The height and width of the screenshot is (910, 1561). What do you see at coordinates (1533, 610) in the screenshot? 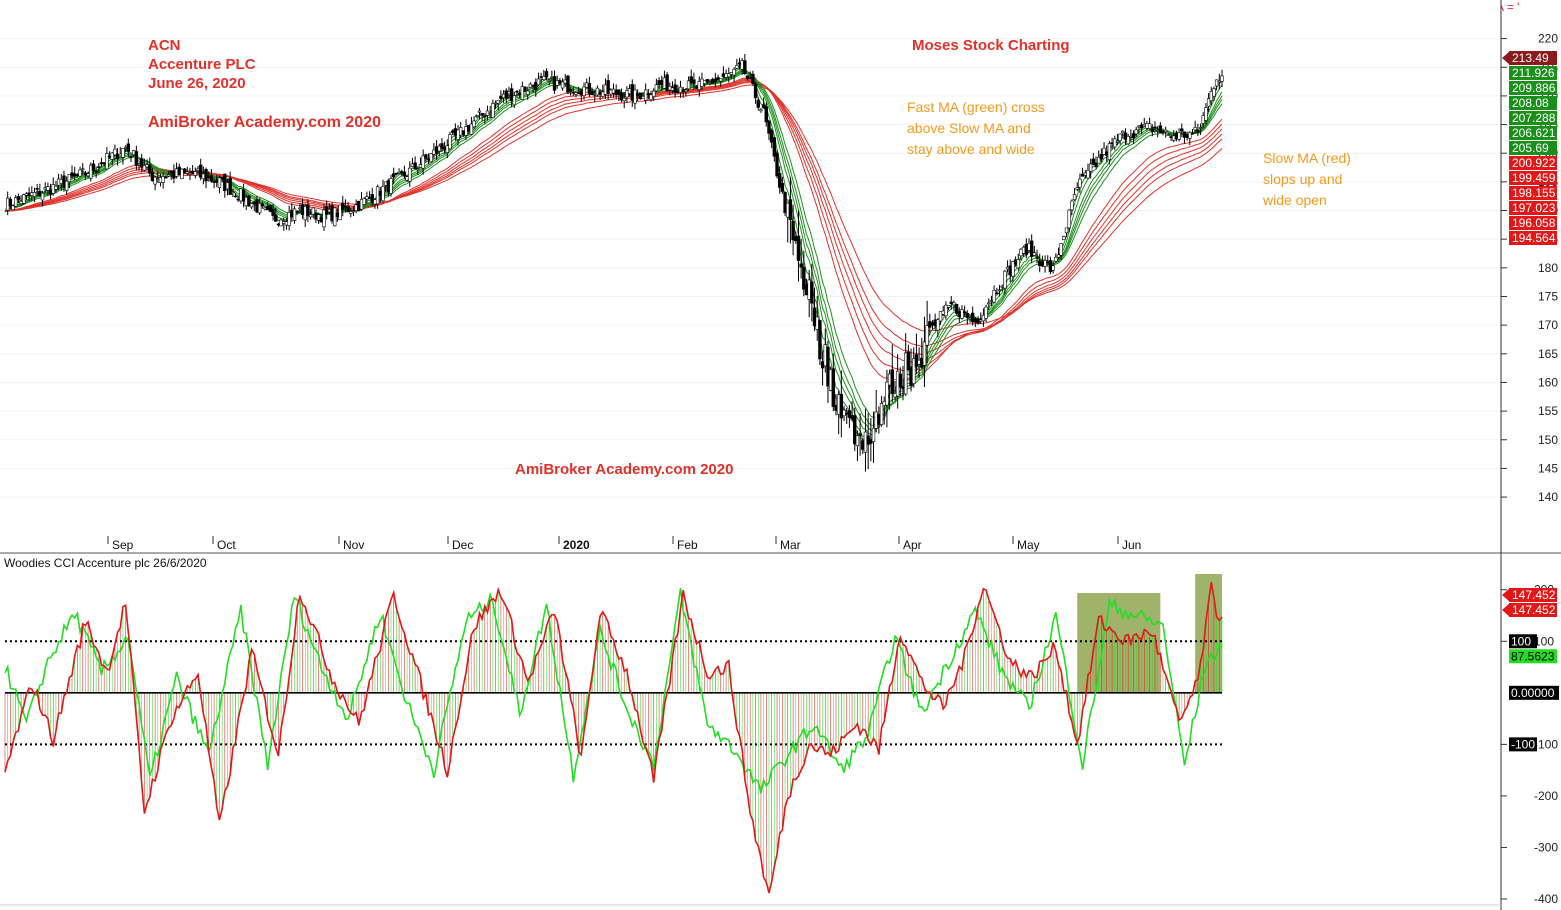
I see `cci-last-tag-2-bg` at bounding box center [1533, 610].